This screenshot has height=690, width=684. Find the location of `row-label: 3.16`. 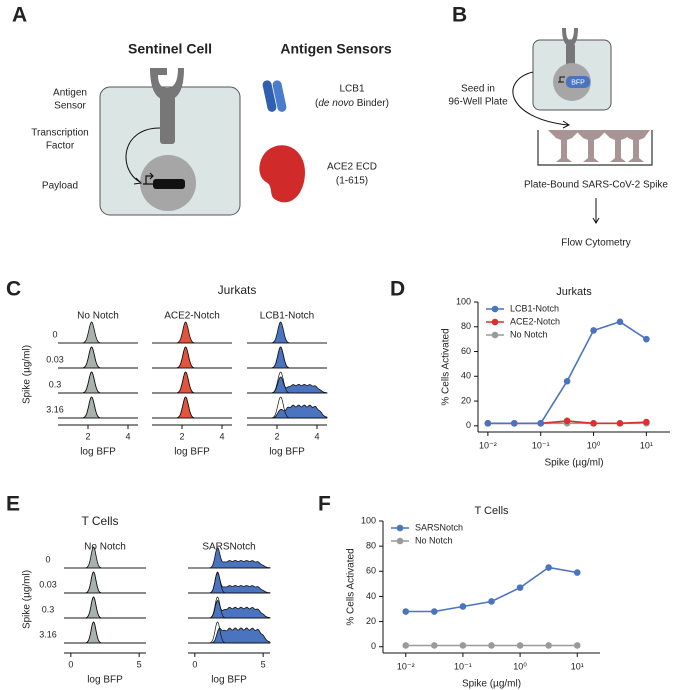

row-label: 3.16 is located at coordinates (48, 634).